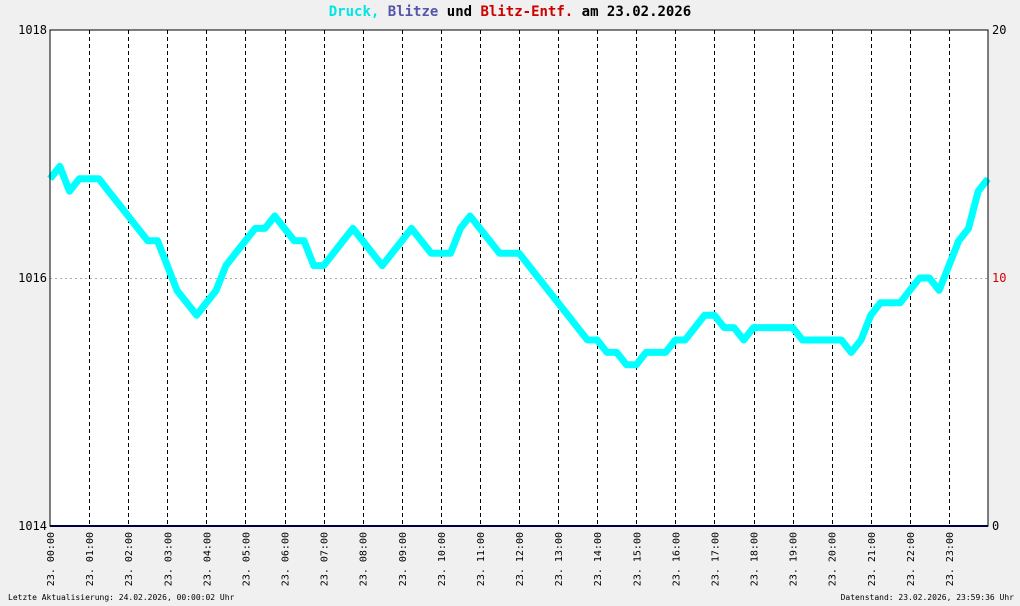 This screenshot has height=606, width=1020. I want to click on x-tick: 23. 10:00, so click(442, 559).